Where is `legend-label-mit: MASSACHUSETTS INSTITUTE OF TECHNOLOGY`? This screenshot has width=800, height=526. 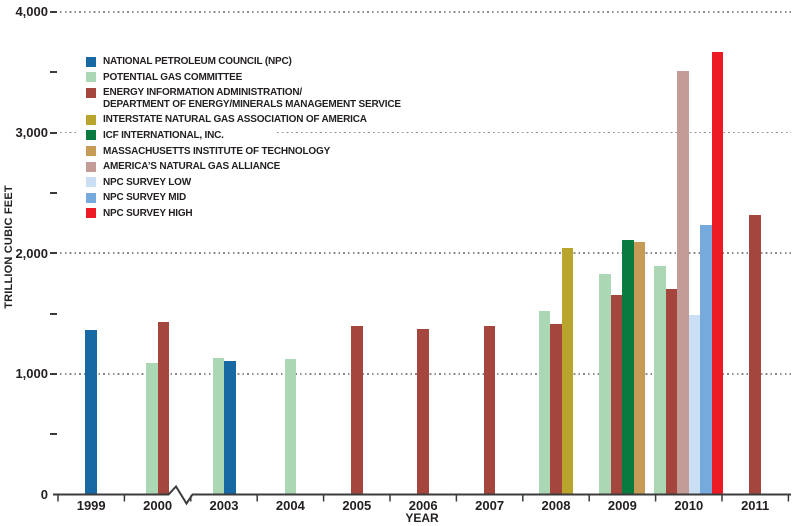 legend-label-mit: MASSACHUSETTS INSTITUTE OF TECHNOLOGY is located at coordinates (216, 152).